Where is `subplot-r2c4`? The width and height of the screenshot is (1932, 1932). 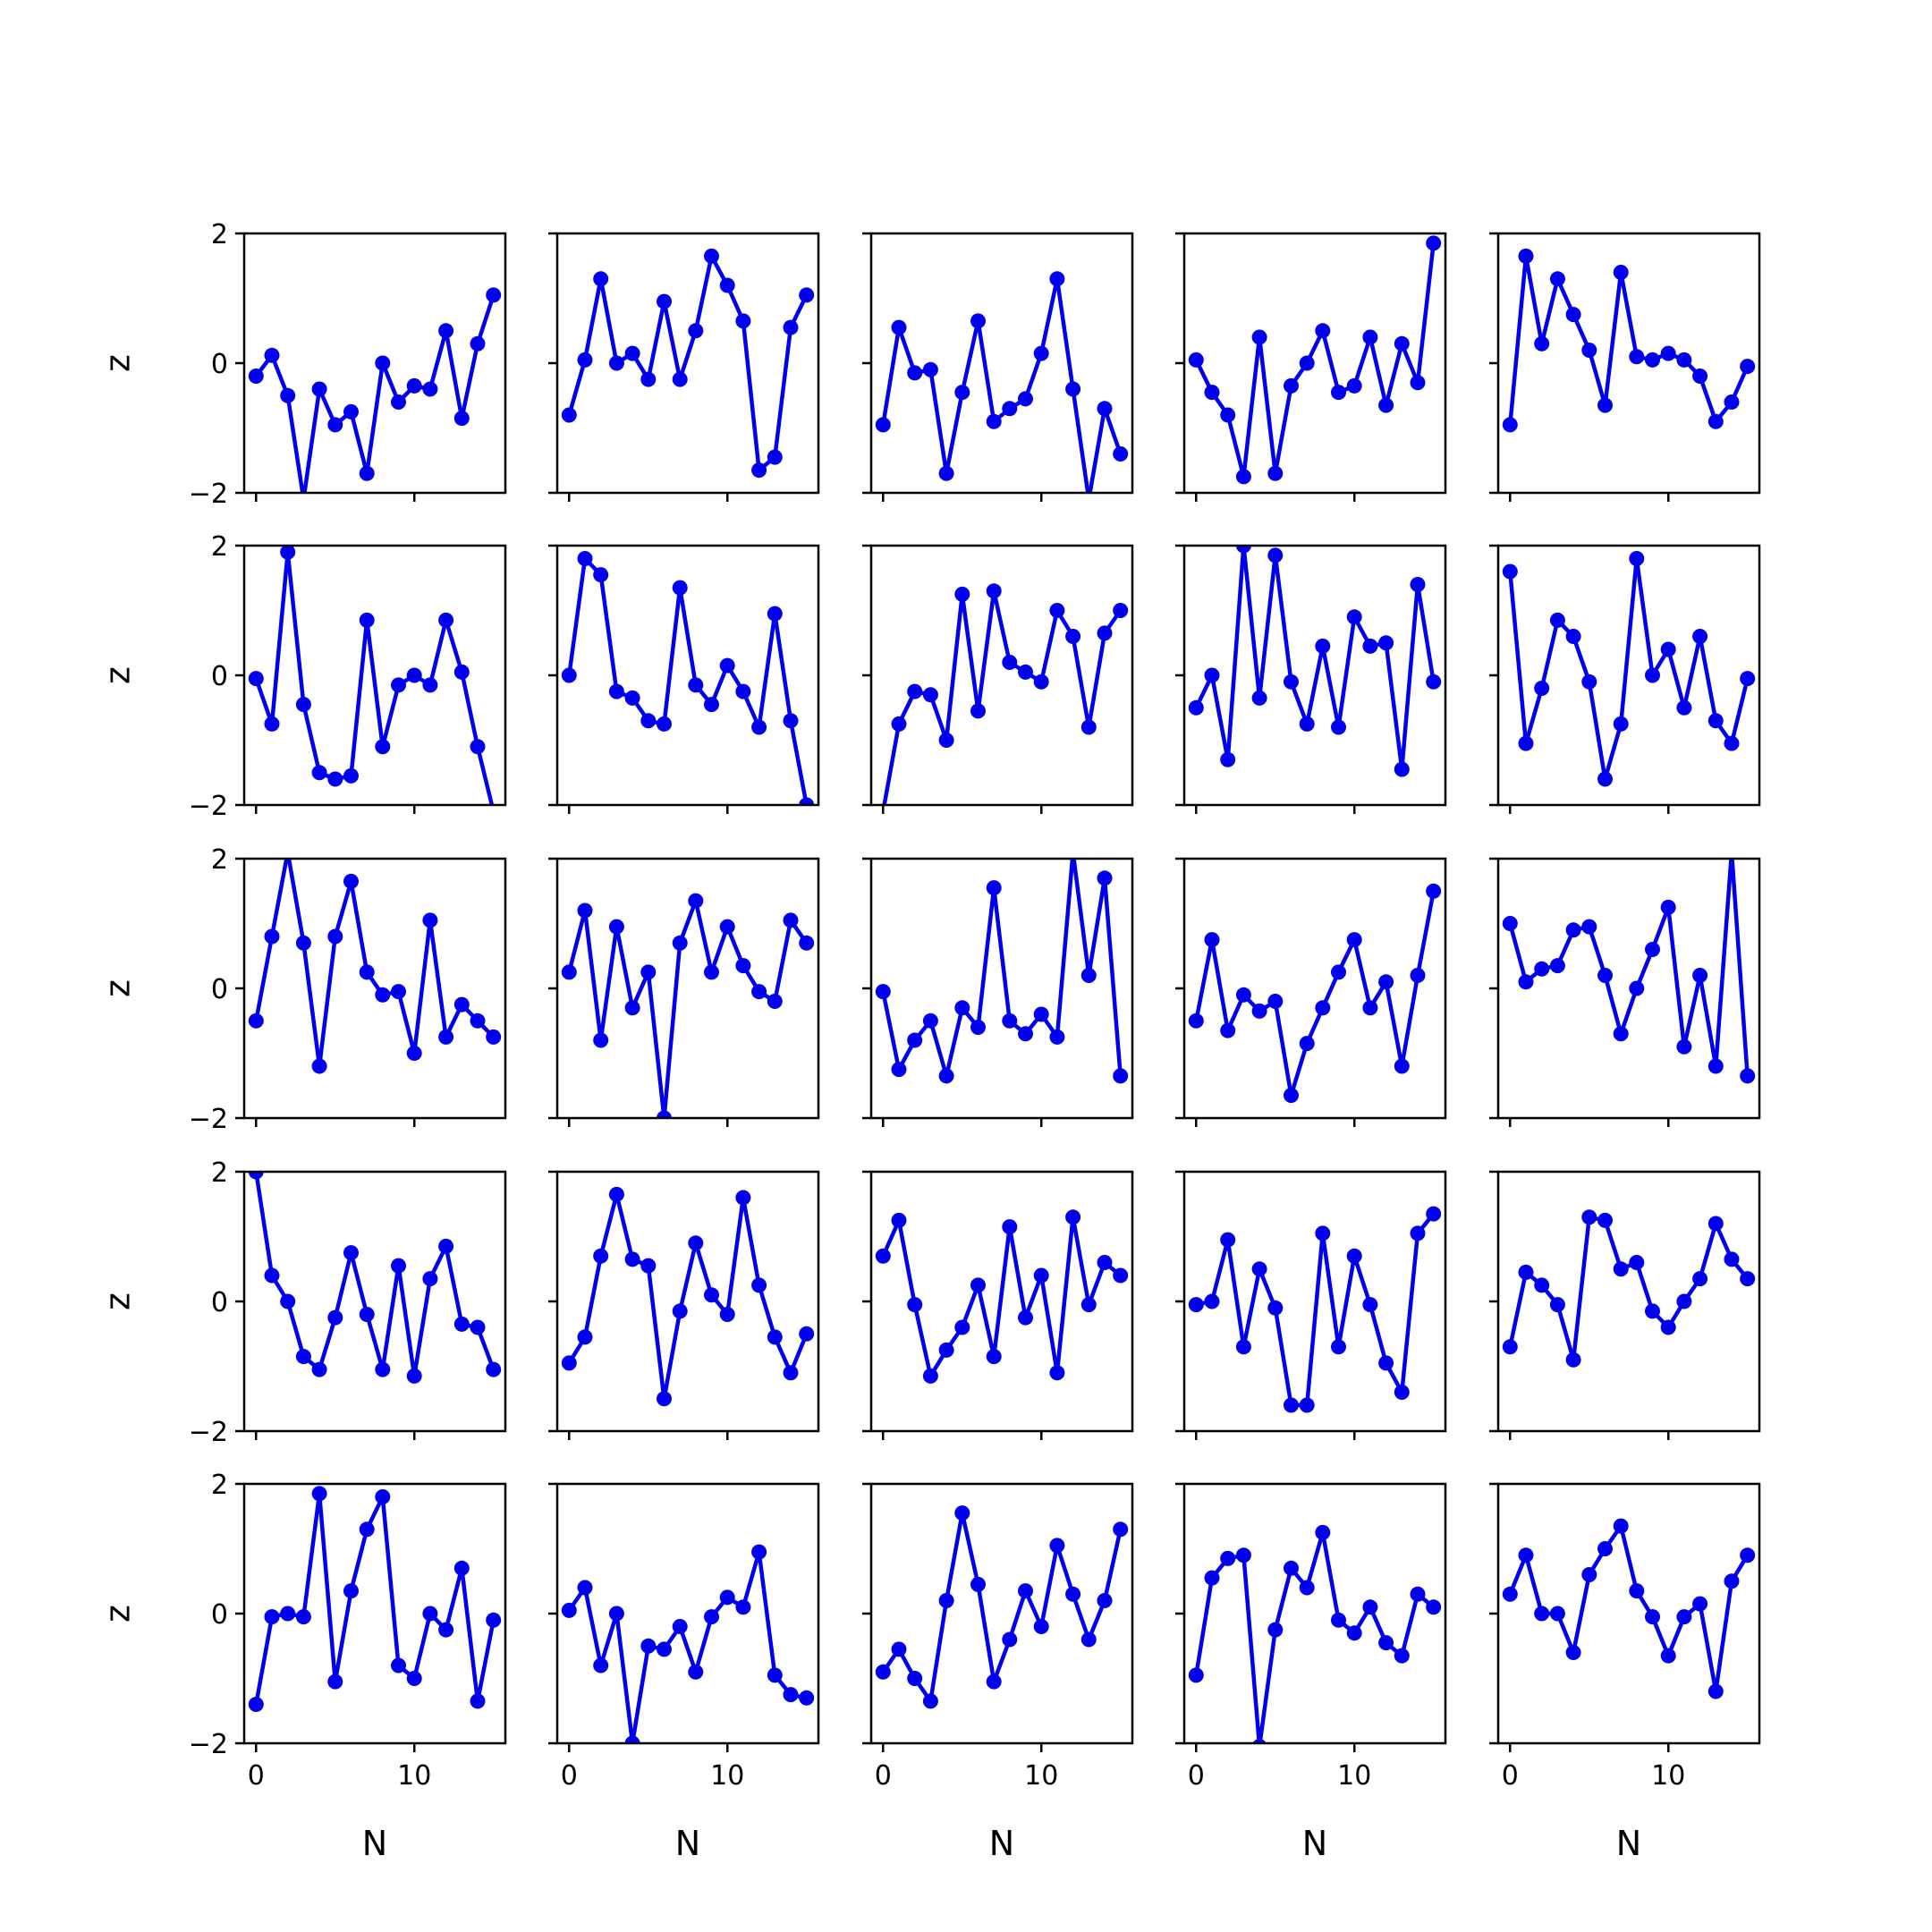
subplot-r2c4 is located at coordinates (1311, 679).